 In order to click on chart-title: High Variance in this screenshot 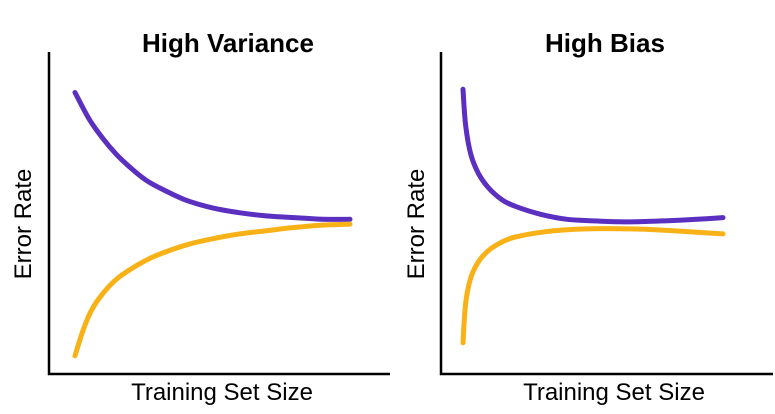, I will do `click(228, 43)`.